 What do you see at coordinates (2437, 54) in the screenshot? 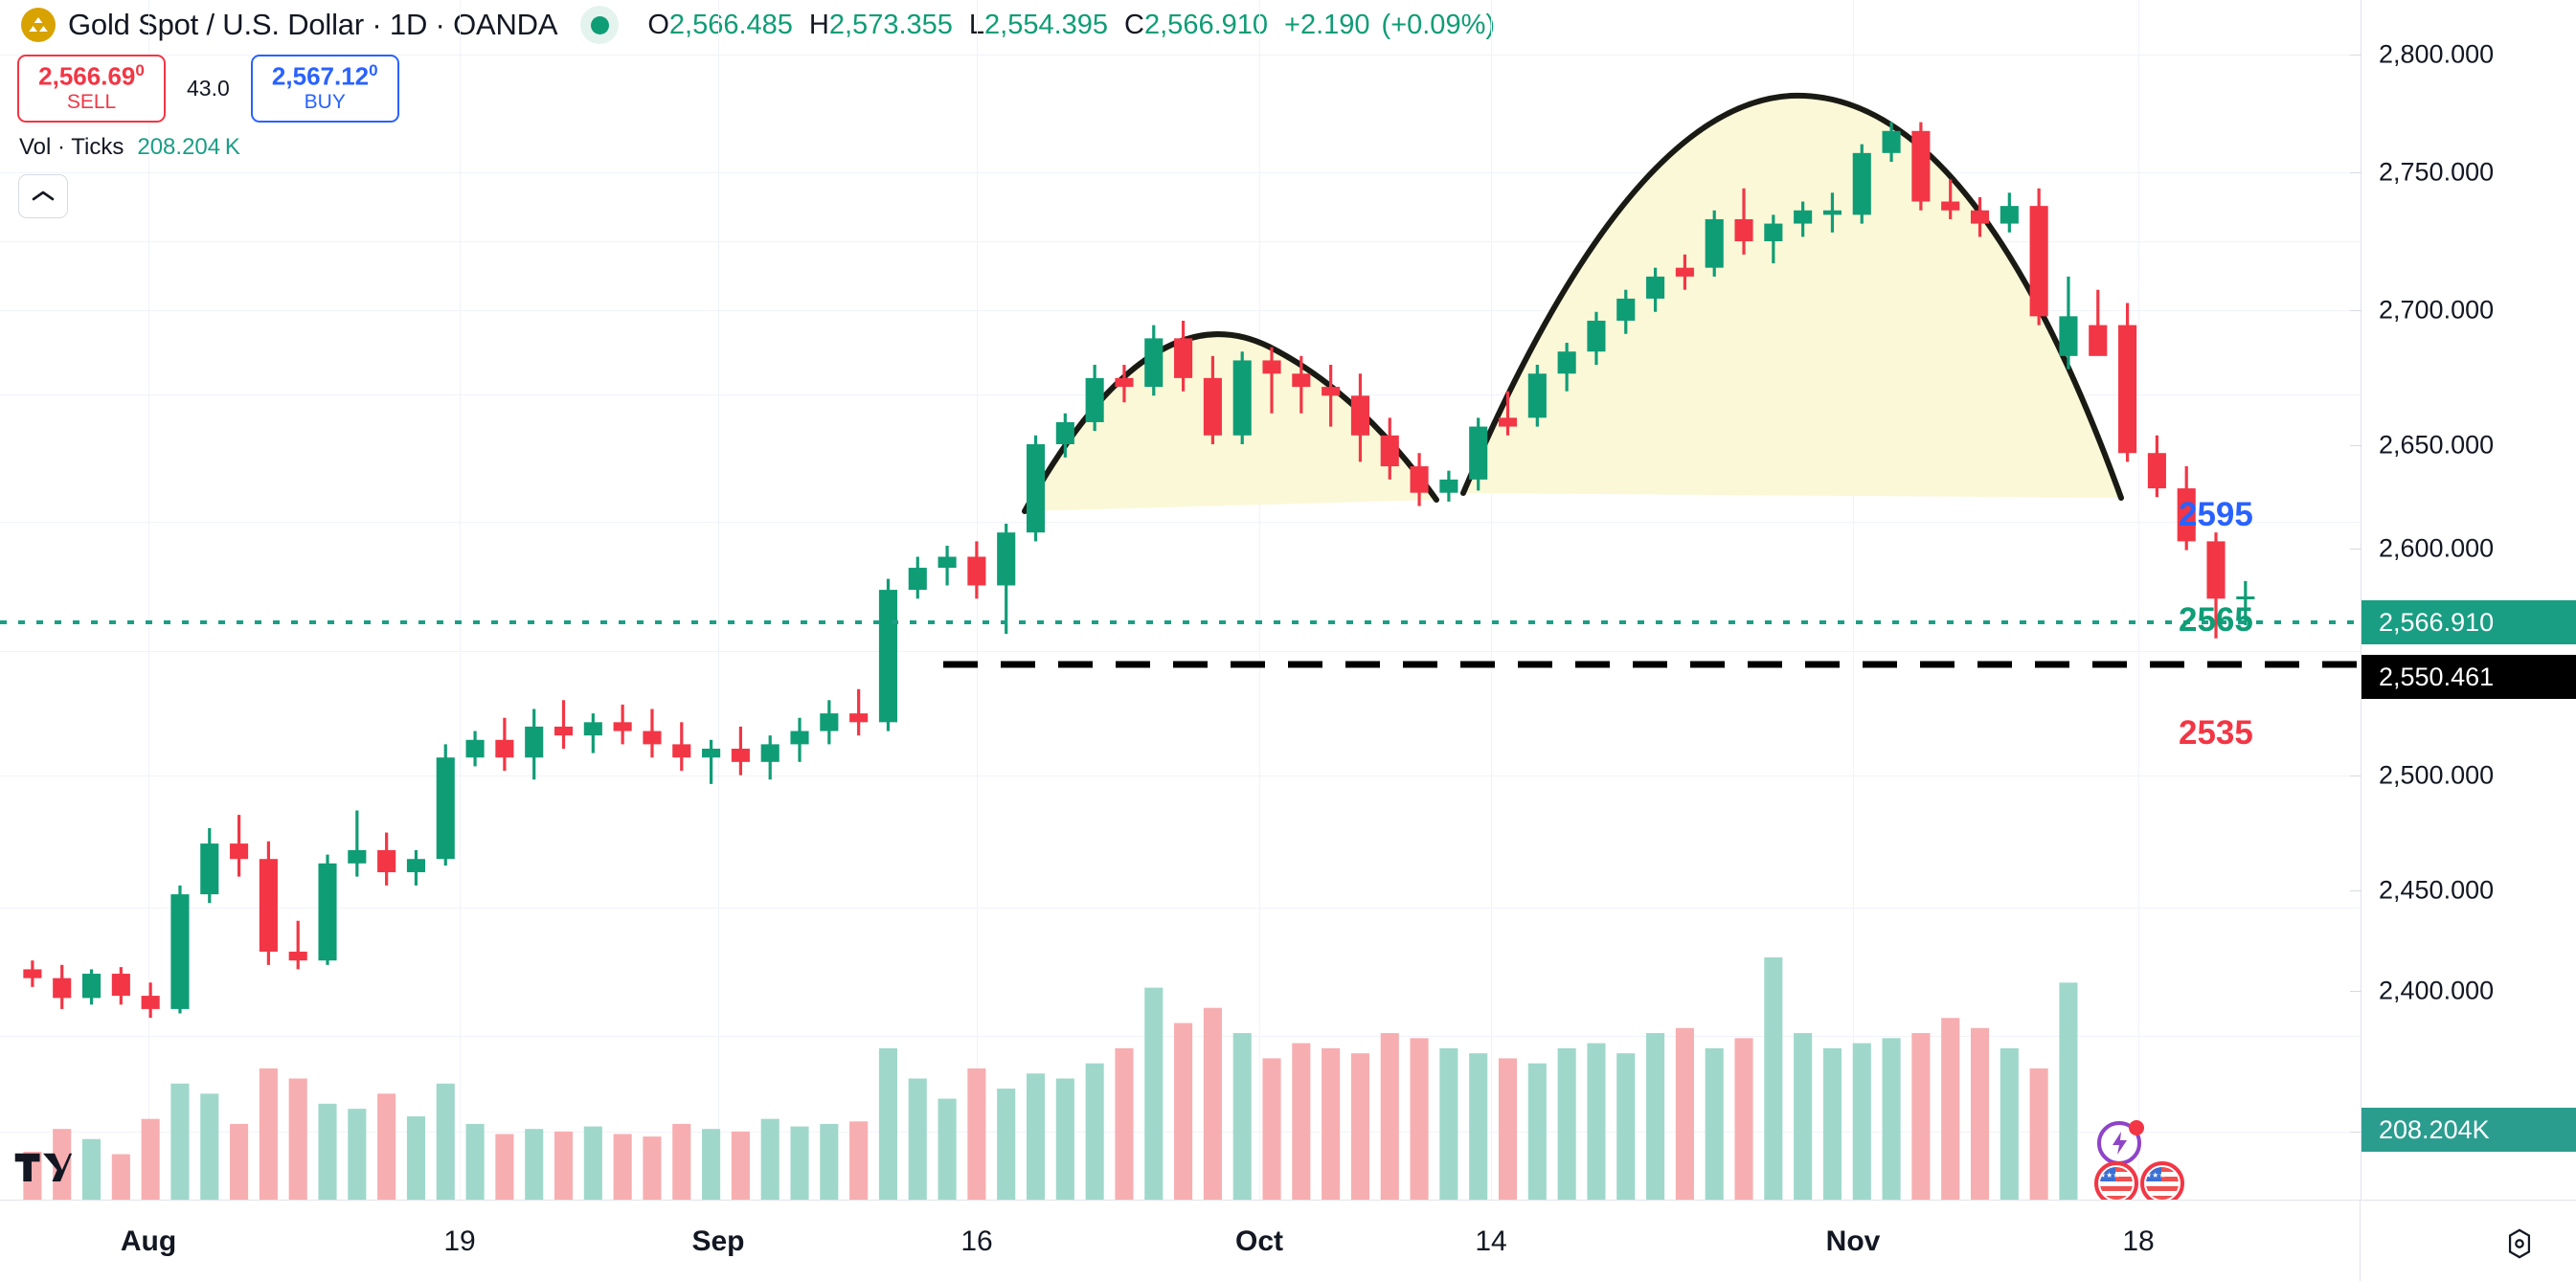
I see `price-axis-label: 2,800.000` at bounding box center [2437, 54].